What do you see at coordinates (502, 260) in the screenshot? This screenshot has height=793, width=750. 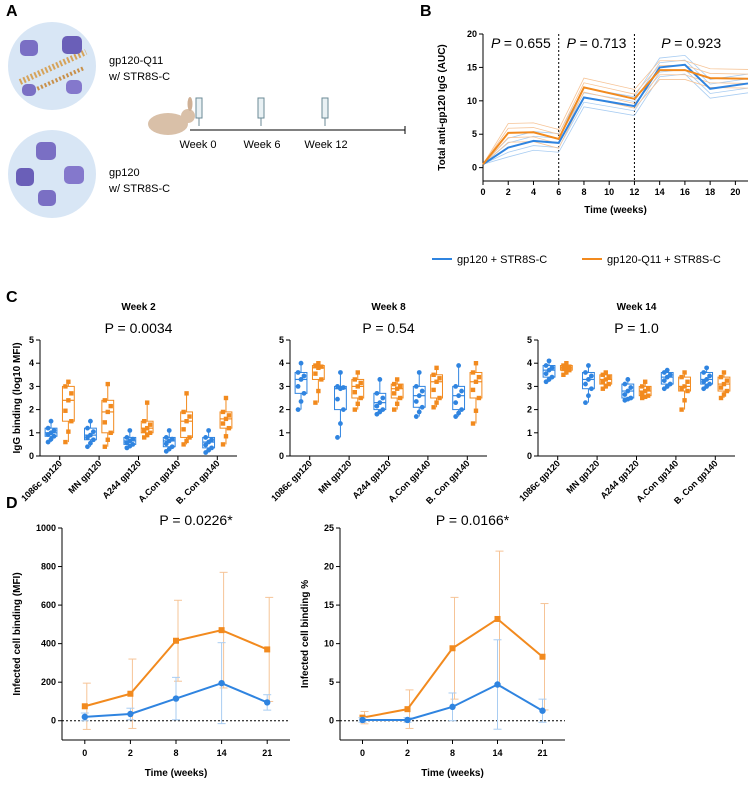 I see `legend-label-gp120: gp120 + STR8S-C` at bounding box center [502, 260].